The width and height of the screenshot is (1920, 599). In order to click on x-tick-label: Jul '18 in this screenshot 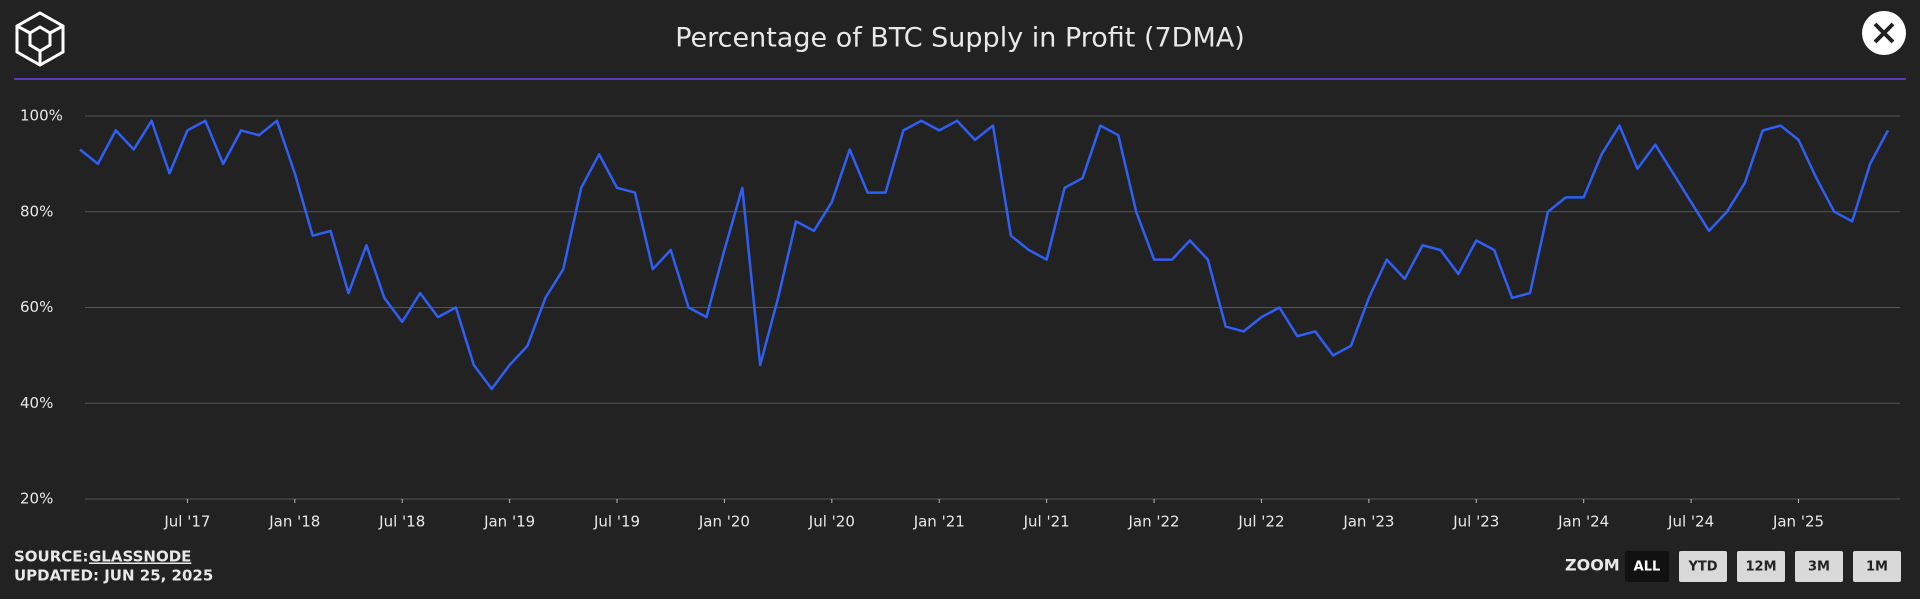, I will do `click(401, 522)`.